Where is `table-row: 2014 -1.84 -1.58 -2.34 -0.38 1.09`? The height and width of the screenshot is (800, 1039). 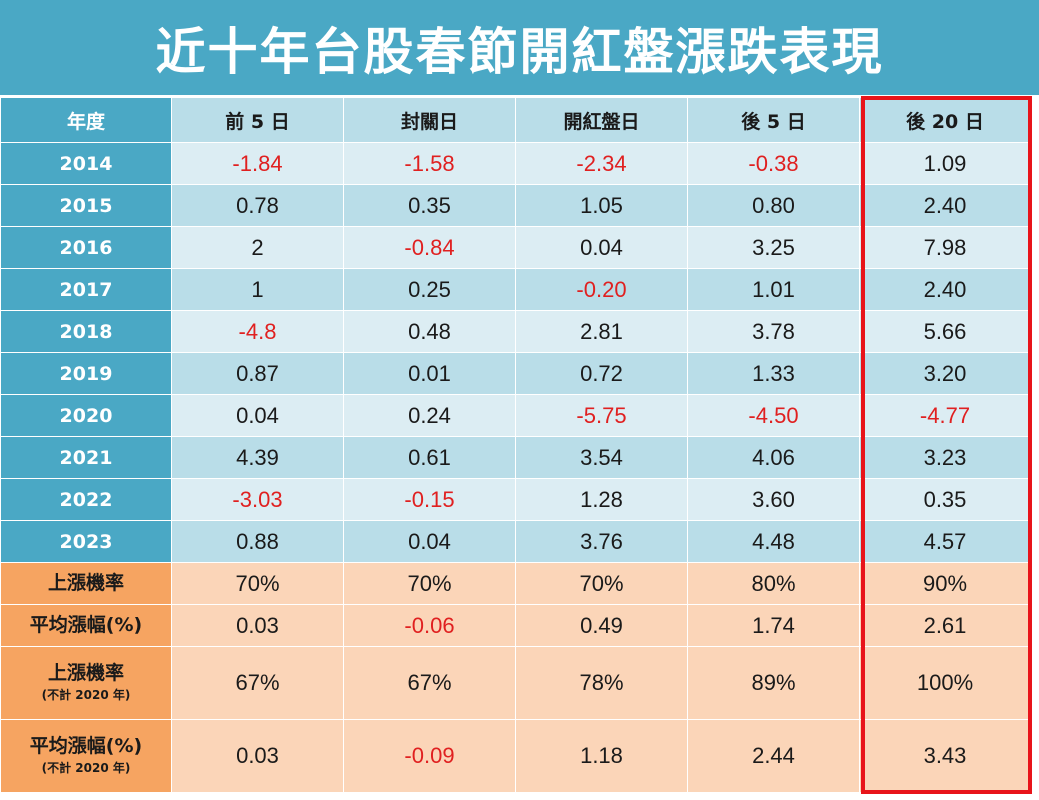
table-row: 2014 -1.84 -1.58 -2.34 -0.38 1.09 is located at coordinates (515, 163).